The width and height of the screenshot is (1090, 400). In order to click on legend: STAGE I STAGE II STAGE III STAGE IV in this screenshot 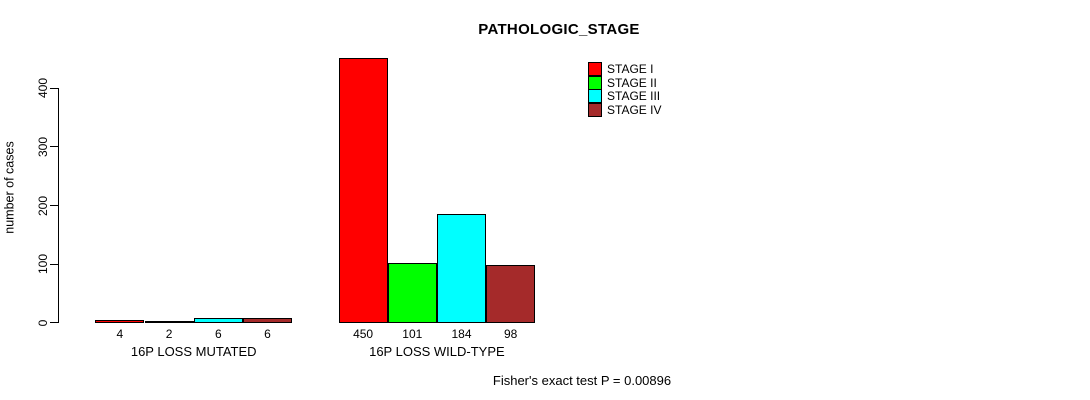, I will do `click(625, 89)`.